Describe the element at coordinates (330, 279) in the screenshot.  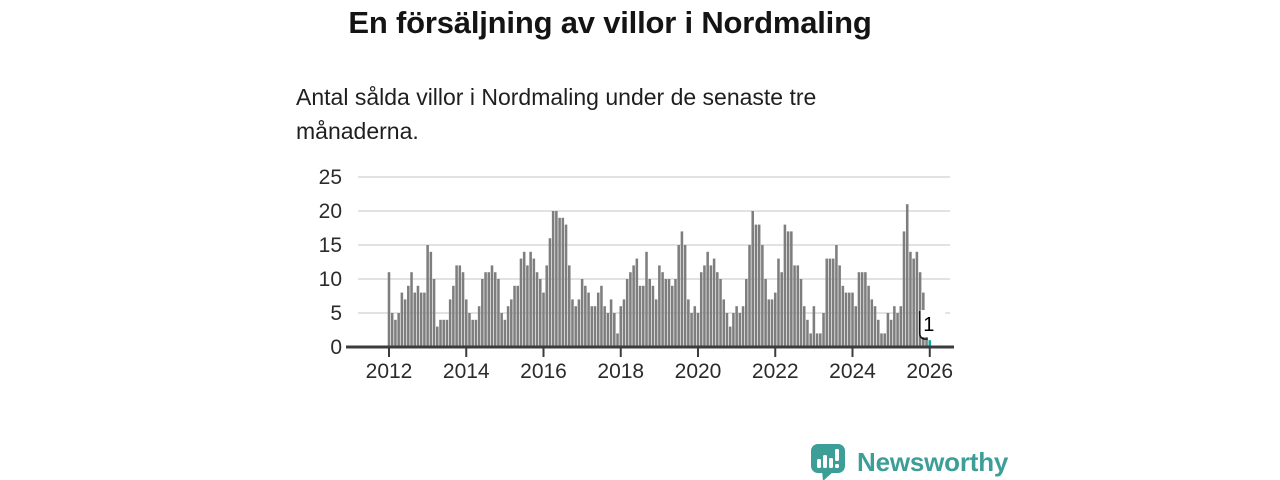
I see `y-axis-label: 10` at that location.